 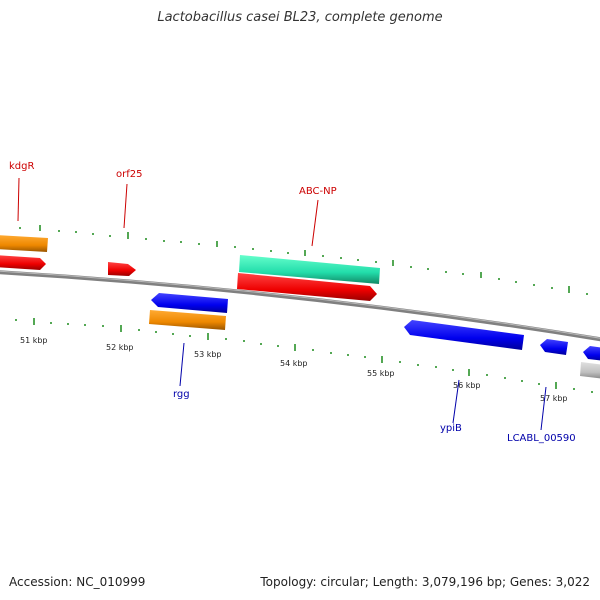 I want to click on genome-backbone-highlight, so click(x=300, y=304).